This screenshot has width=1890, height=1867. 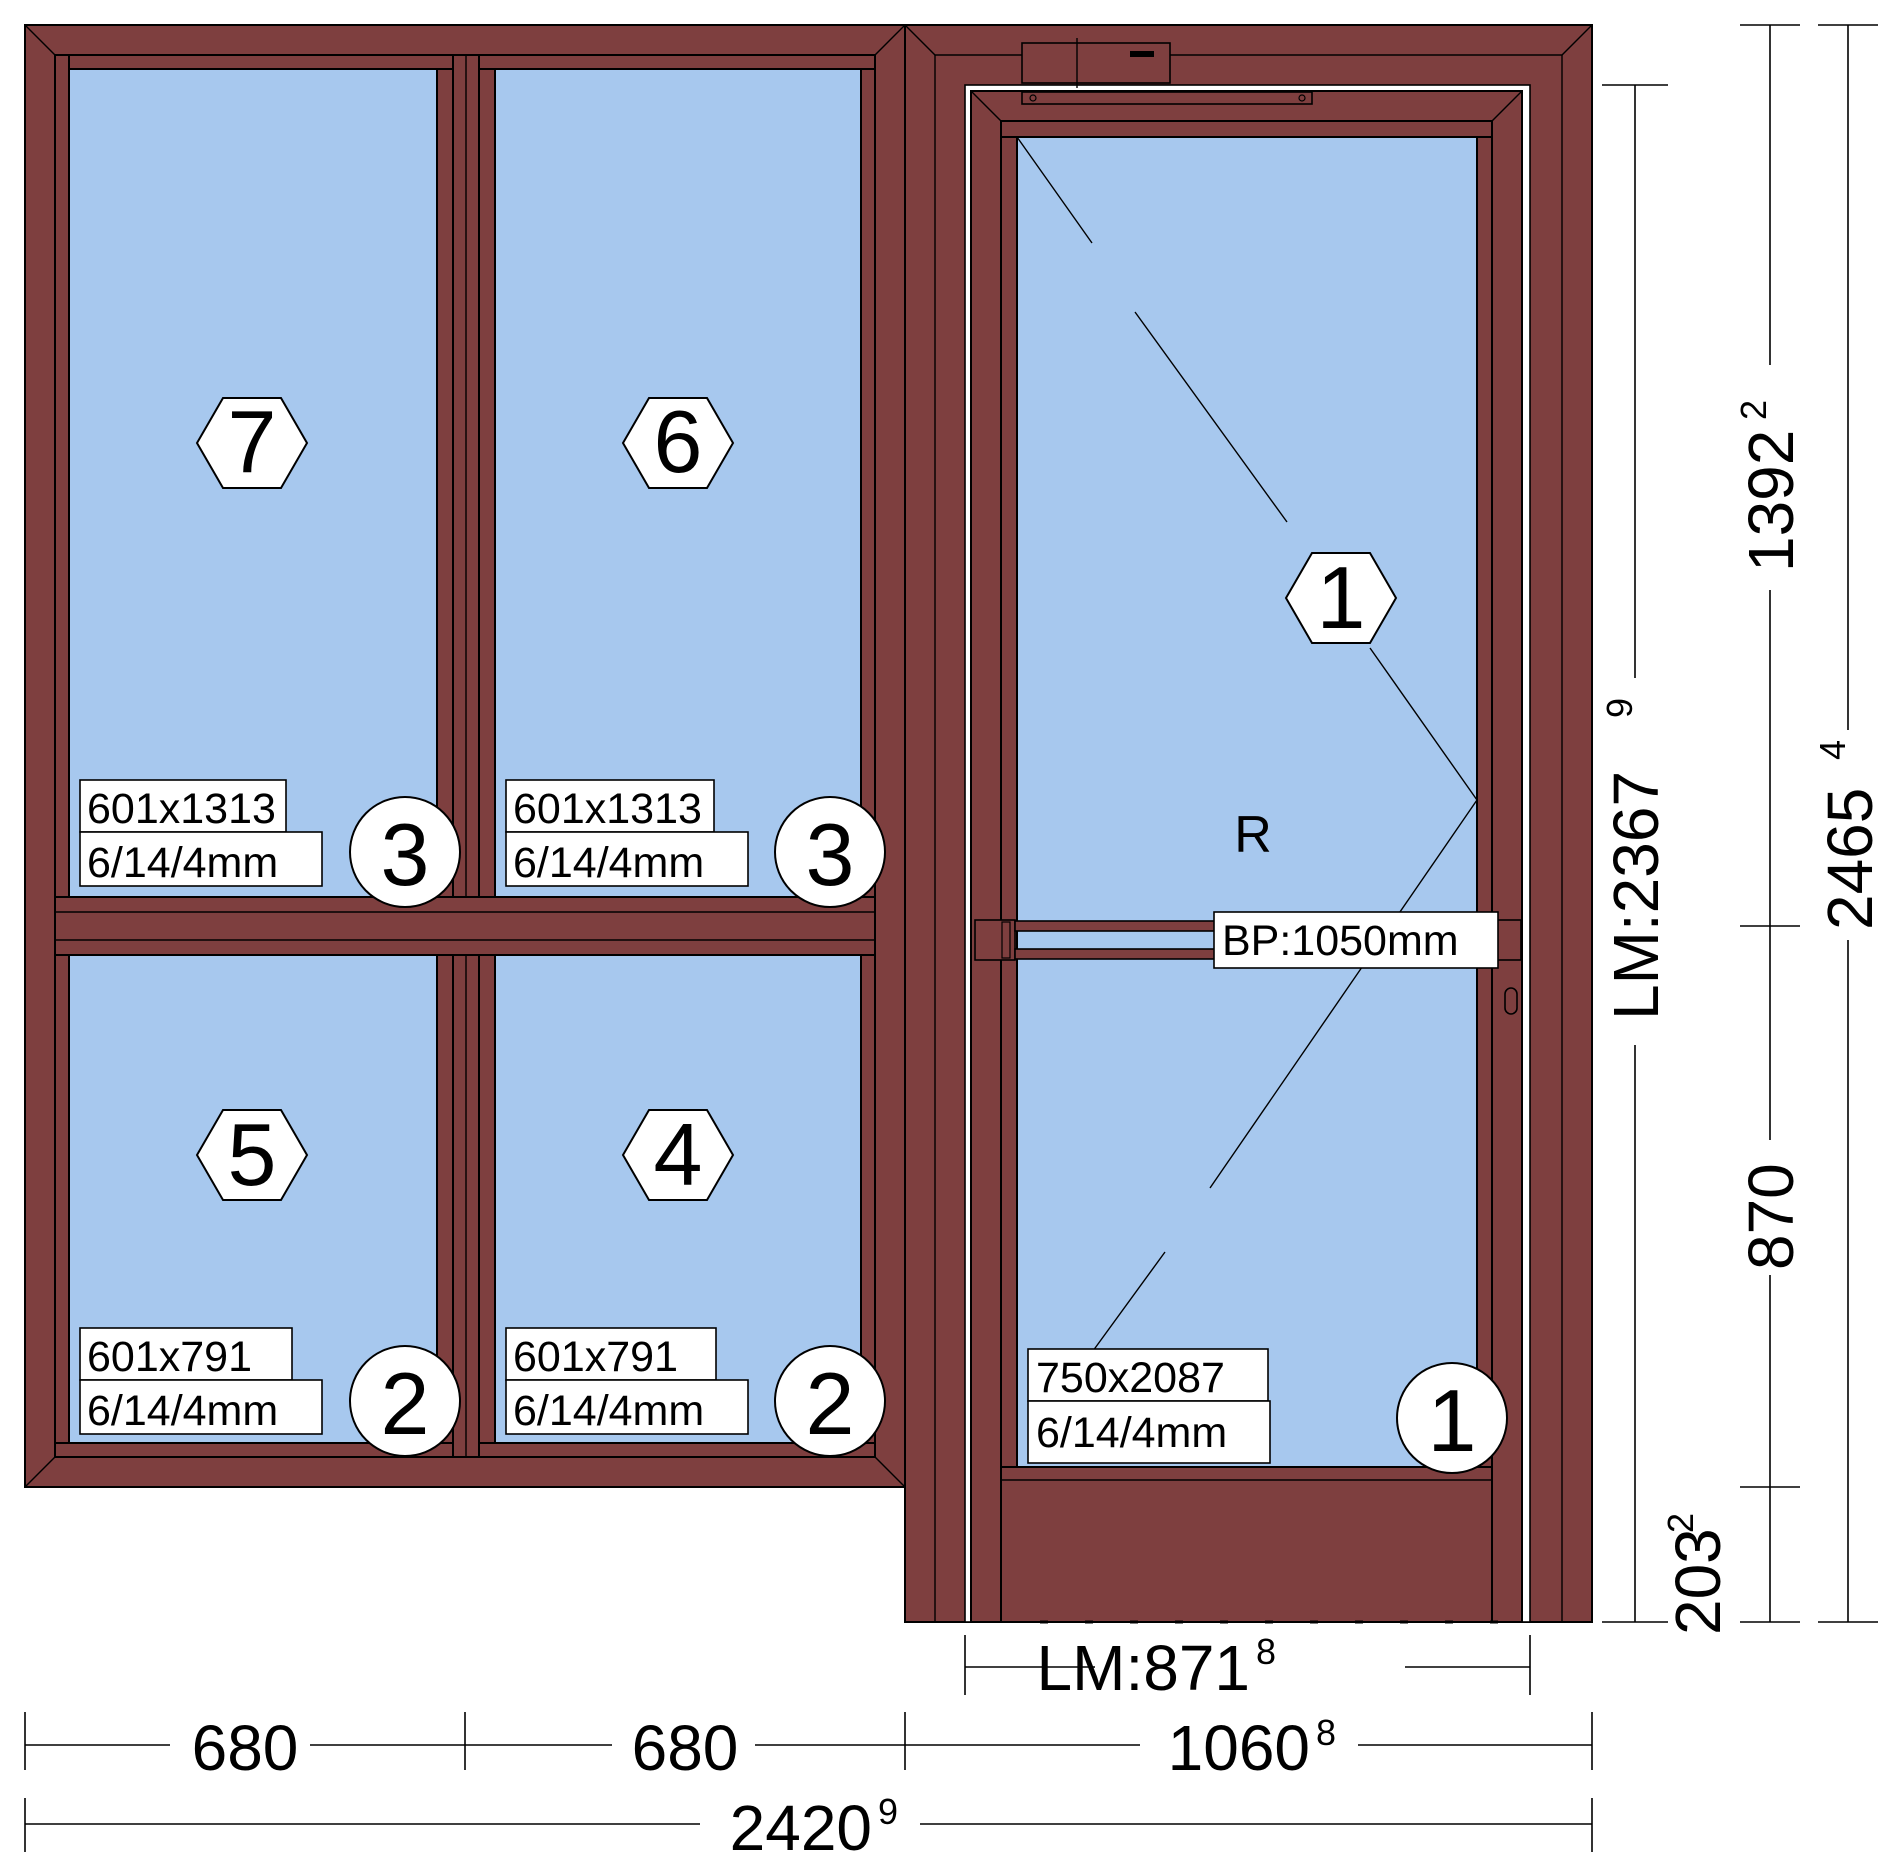 I want to click on opening-hand-label: R, so click(x=1253, y=835).